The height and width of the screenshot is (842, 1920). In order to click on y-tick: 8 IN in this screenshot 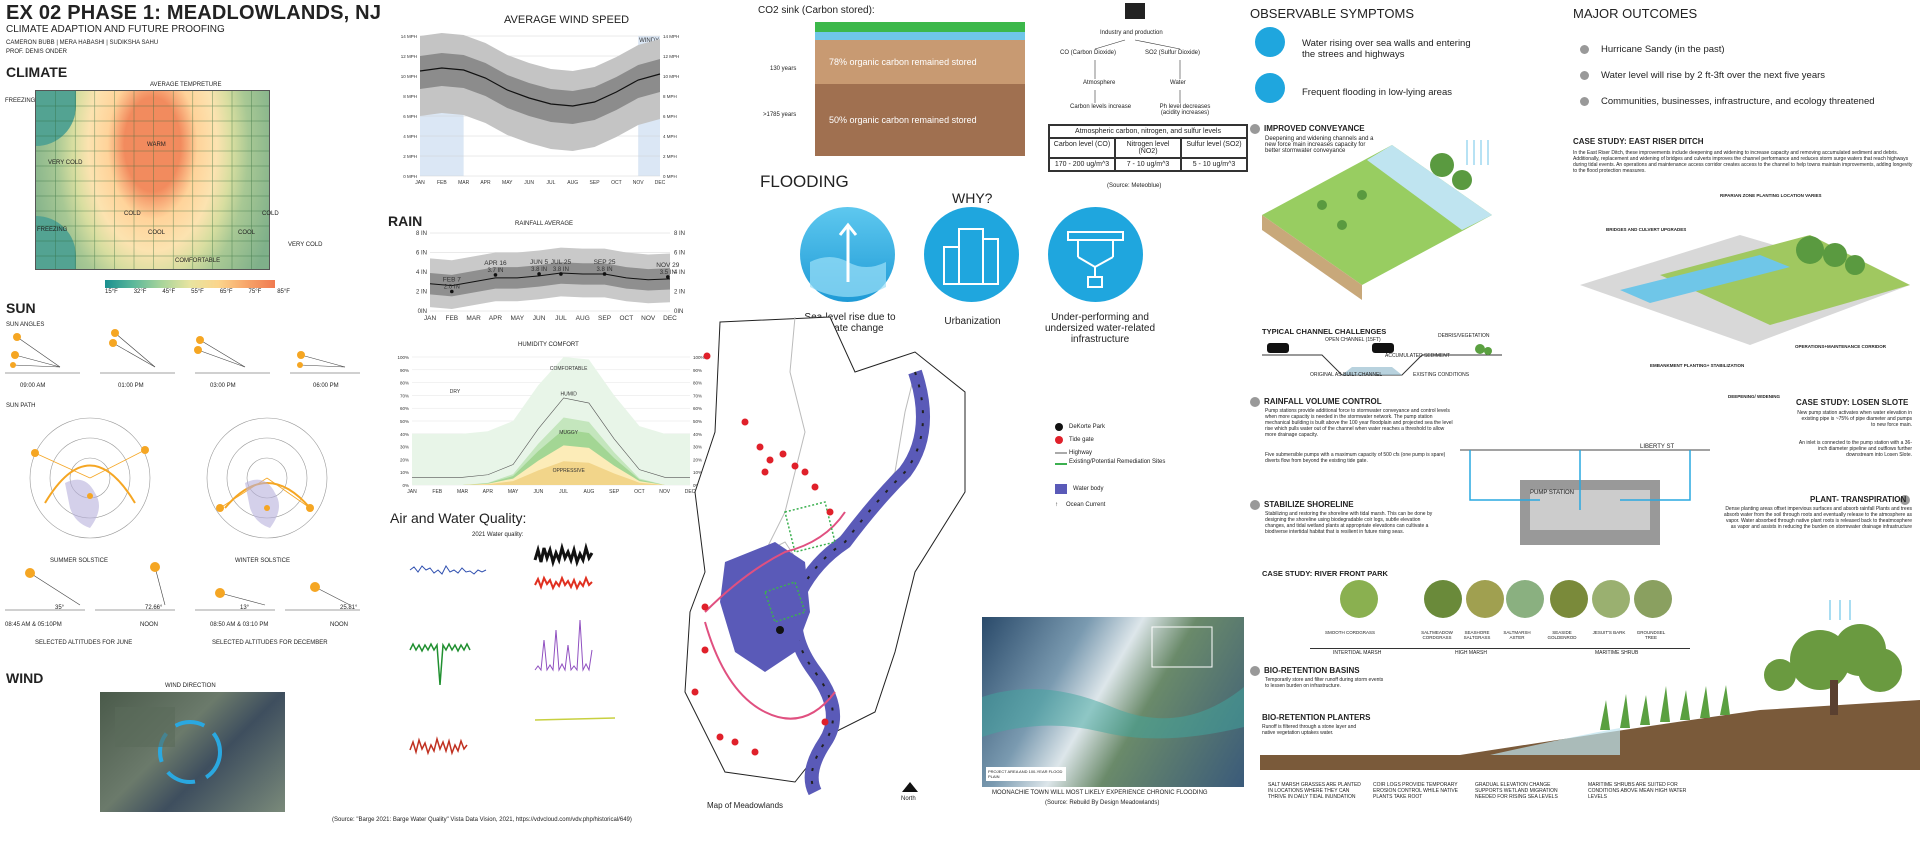, I will do `click(421, 234)`.